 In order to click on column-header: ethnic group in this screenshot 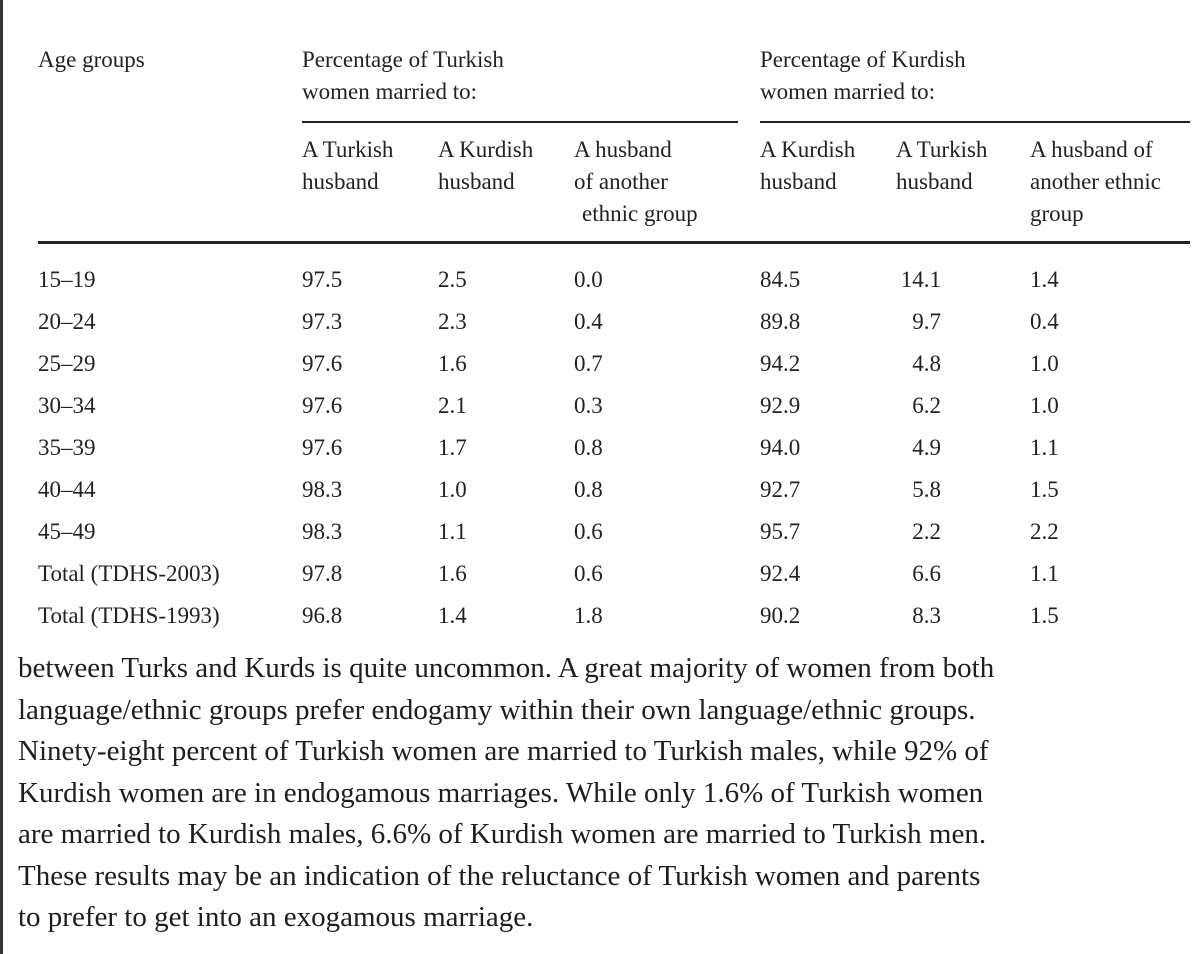, I will do `click(640, 213)`.